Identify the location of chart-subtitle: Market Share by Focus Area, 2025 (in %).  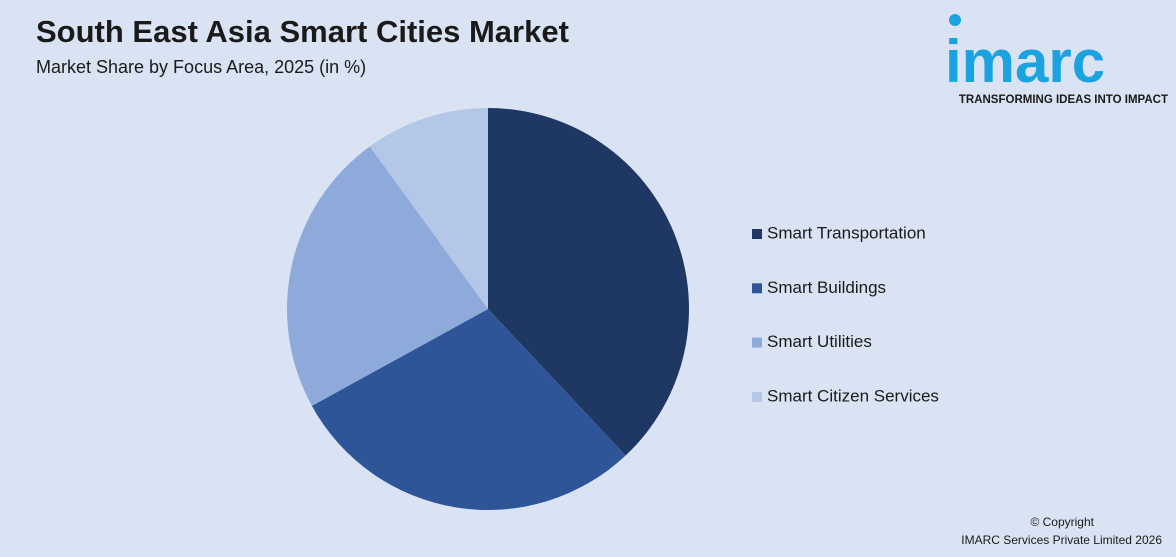
(201, 67).